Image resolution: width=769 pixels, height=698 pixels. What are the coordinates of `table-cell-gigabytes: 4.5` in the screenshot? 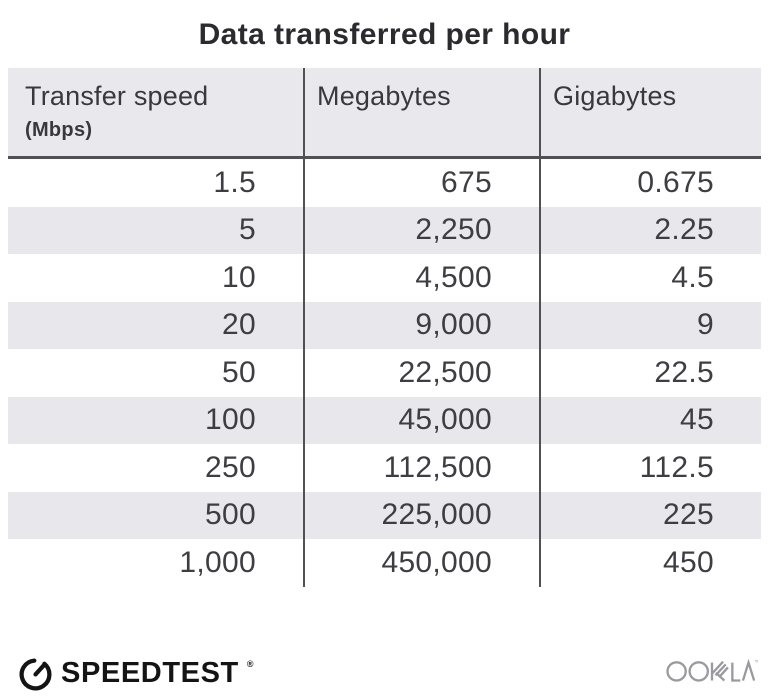 It's located at (650, 278).